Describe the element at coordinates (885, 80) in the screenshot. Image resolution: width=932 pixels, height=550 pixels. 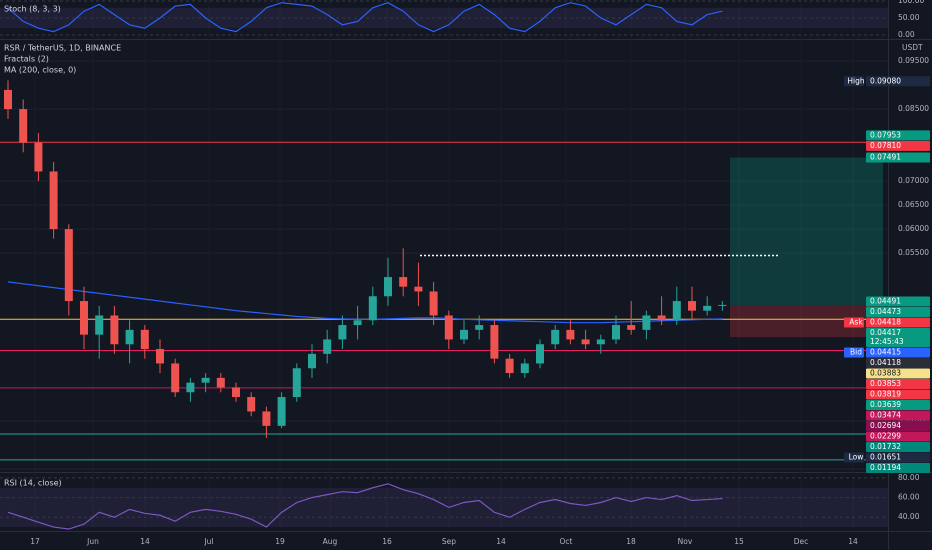
I see `price-tag-label: 0.09080` at that location.